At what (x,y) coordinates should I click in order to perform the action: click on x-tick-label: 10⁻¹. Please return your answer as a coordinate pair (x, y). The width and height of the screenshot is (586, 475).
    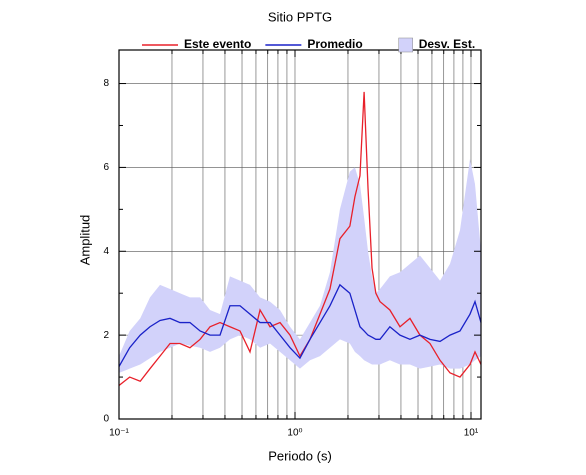
    Looking at the image, I should click on (119, 433).